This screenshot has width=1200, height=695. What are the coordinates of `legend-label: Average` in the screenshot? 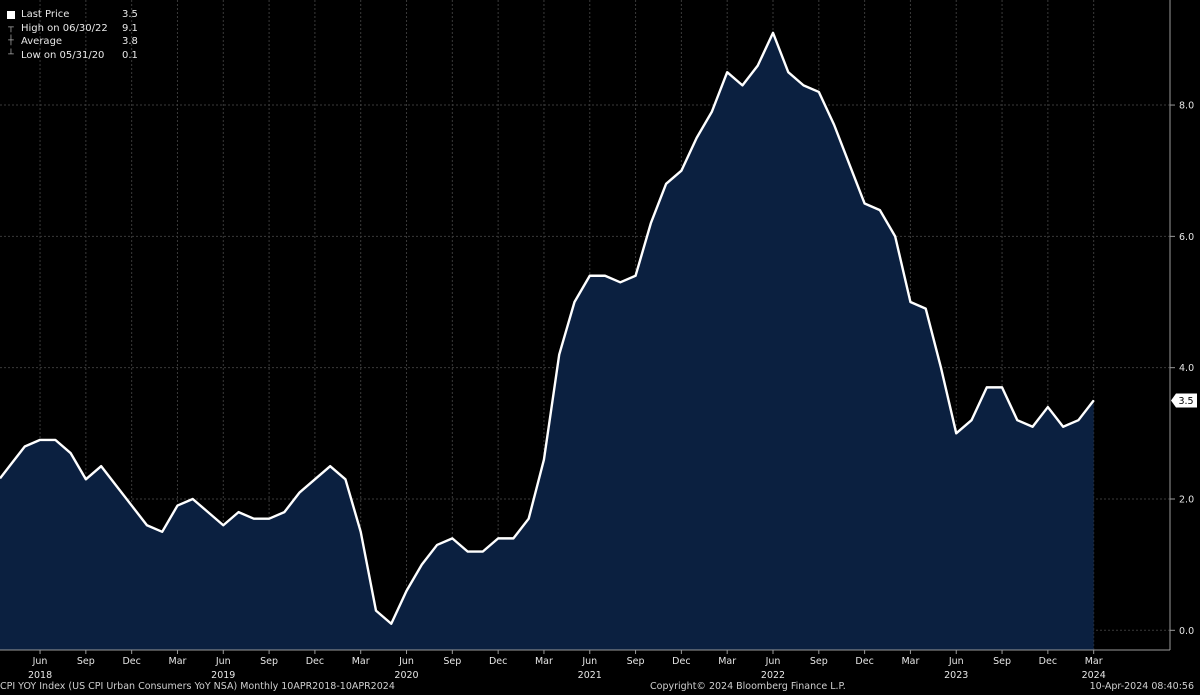 It's located at (42, 42).